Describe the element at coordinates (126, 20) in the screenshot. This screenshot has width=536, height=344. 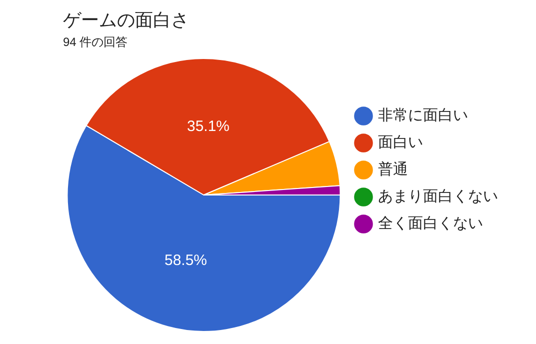
I see `chart-title: ゲームの面白さ` at that location.